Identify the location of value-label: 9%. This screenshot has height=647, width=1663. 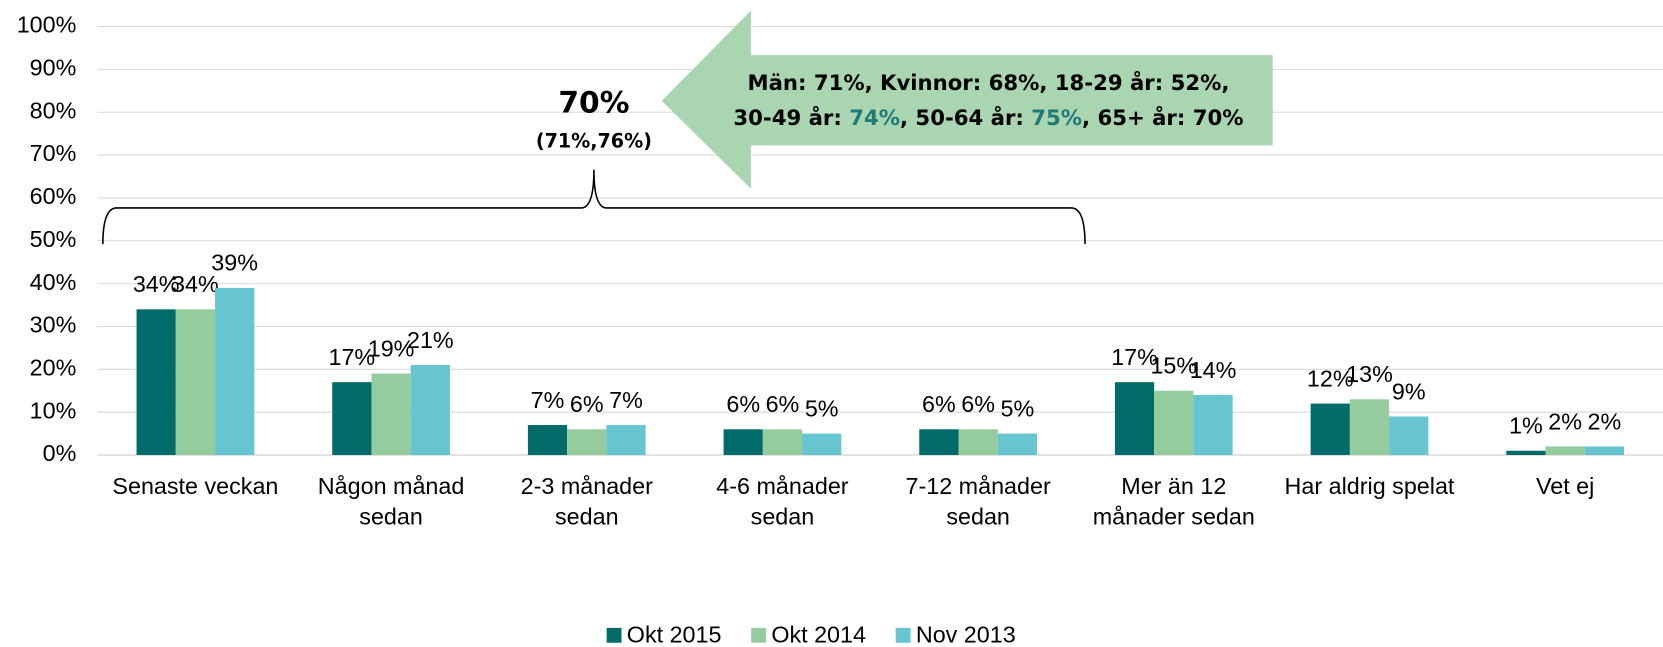
(1409, 391).